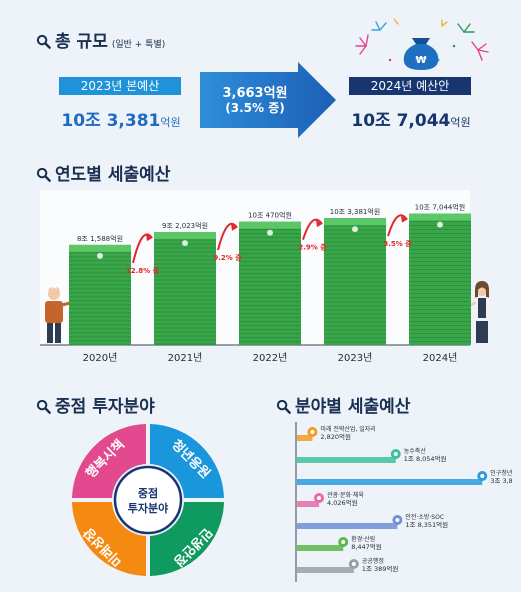 Image resolution: width=521 pixels, height=592 pixels. What do you see at coordinates (380, 568) in the screenshot?
I see `field-bar-value: 1조 389억원` at bounding box center [380, 568].